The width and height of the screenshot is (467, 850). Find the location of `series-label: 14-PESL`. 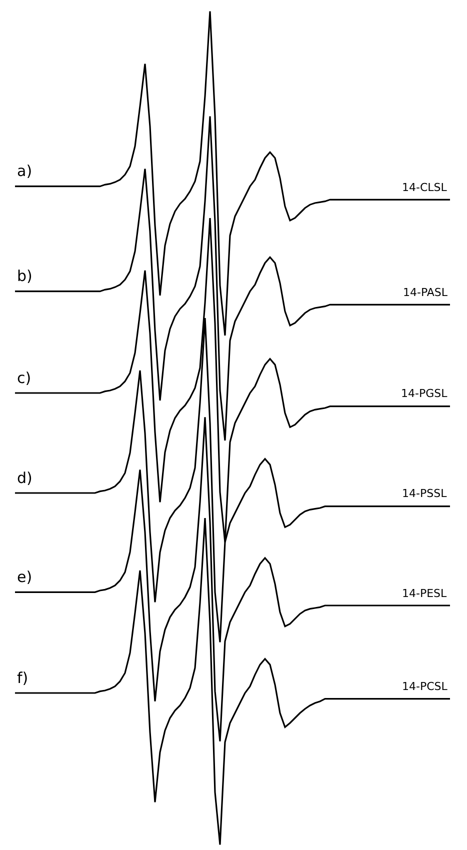

series-label: 14-PESL is located at coordinates (425, 593).